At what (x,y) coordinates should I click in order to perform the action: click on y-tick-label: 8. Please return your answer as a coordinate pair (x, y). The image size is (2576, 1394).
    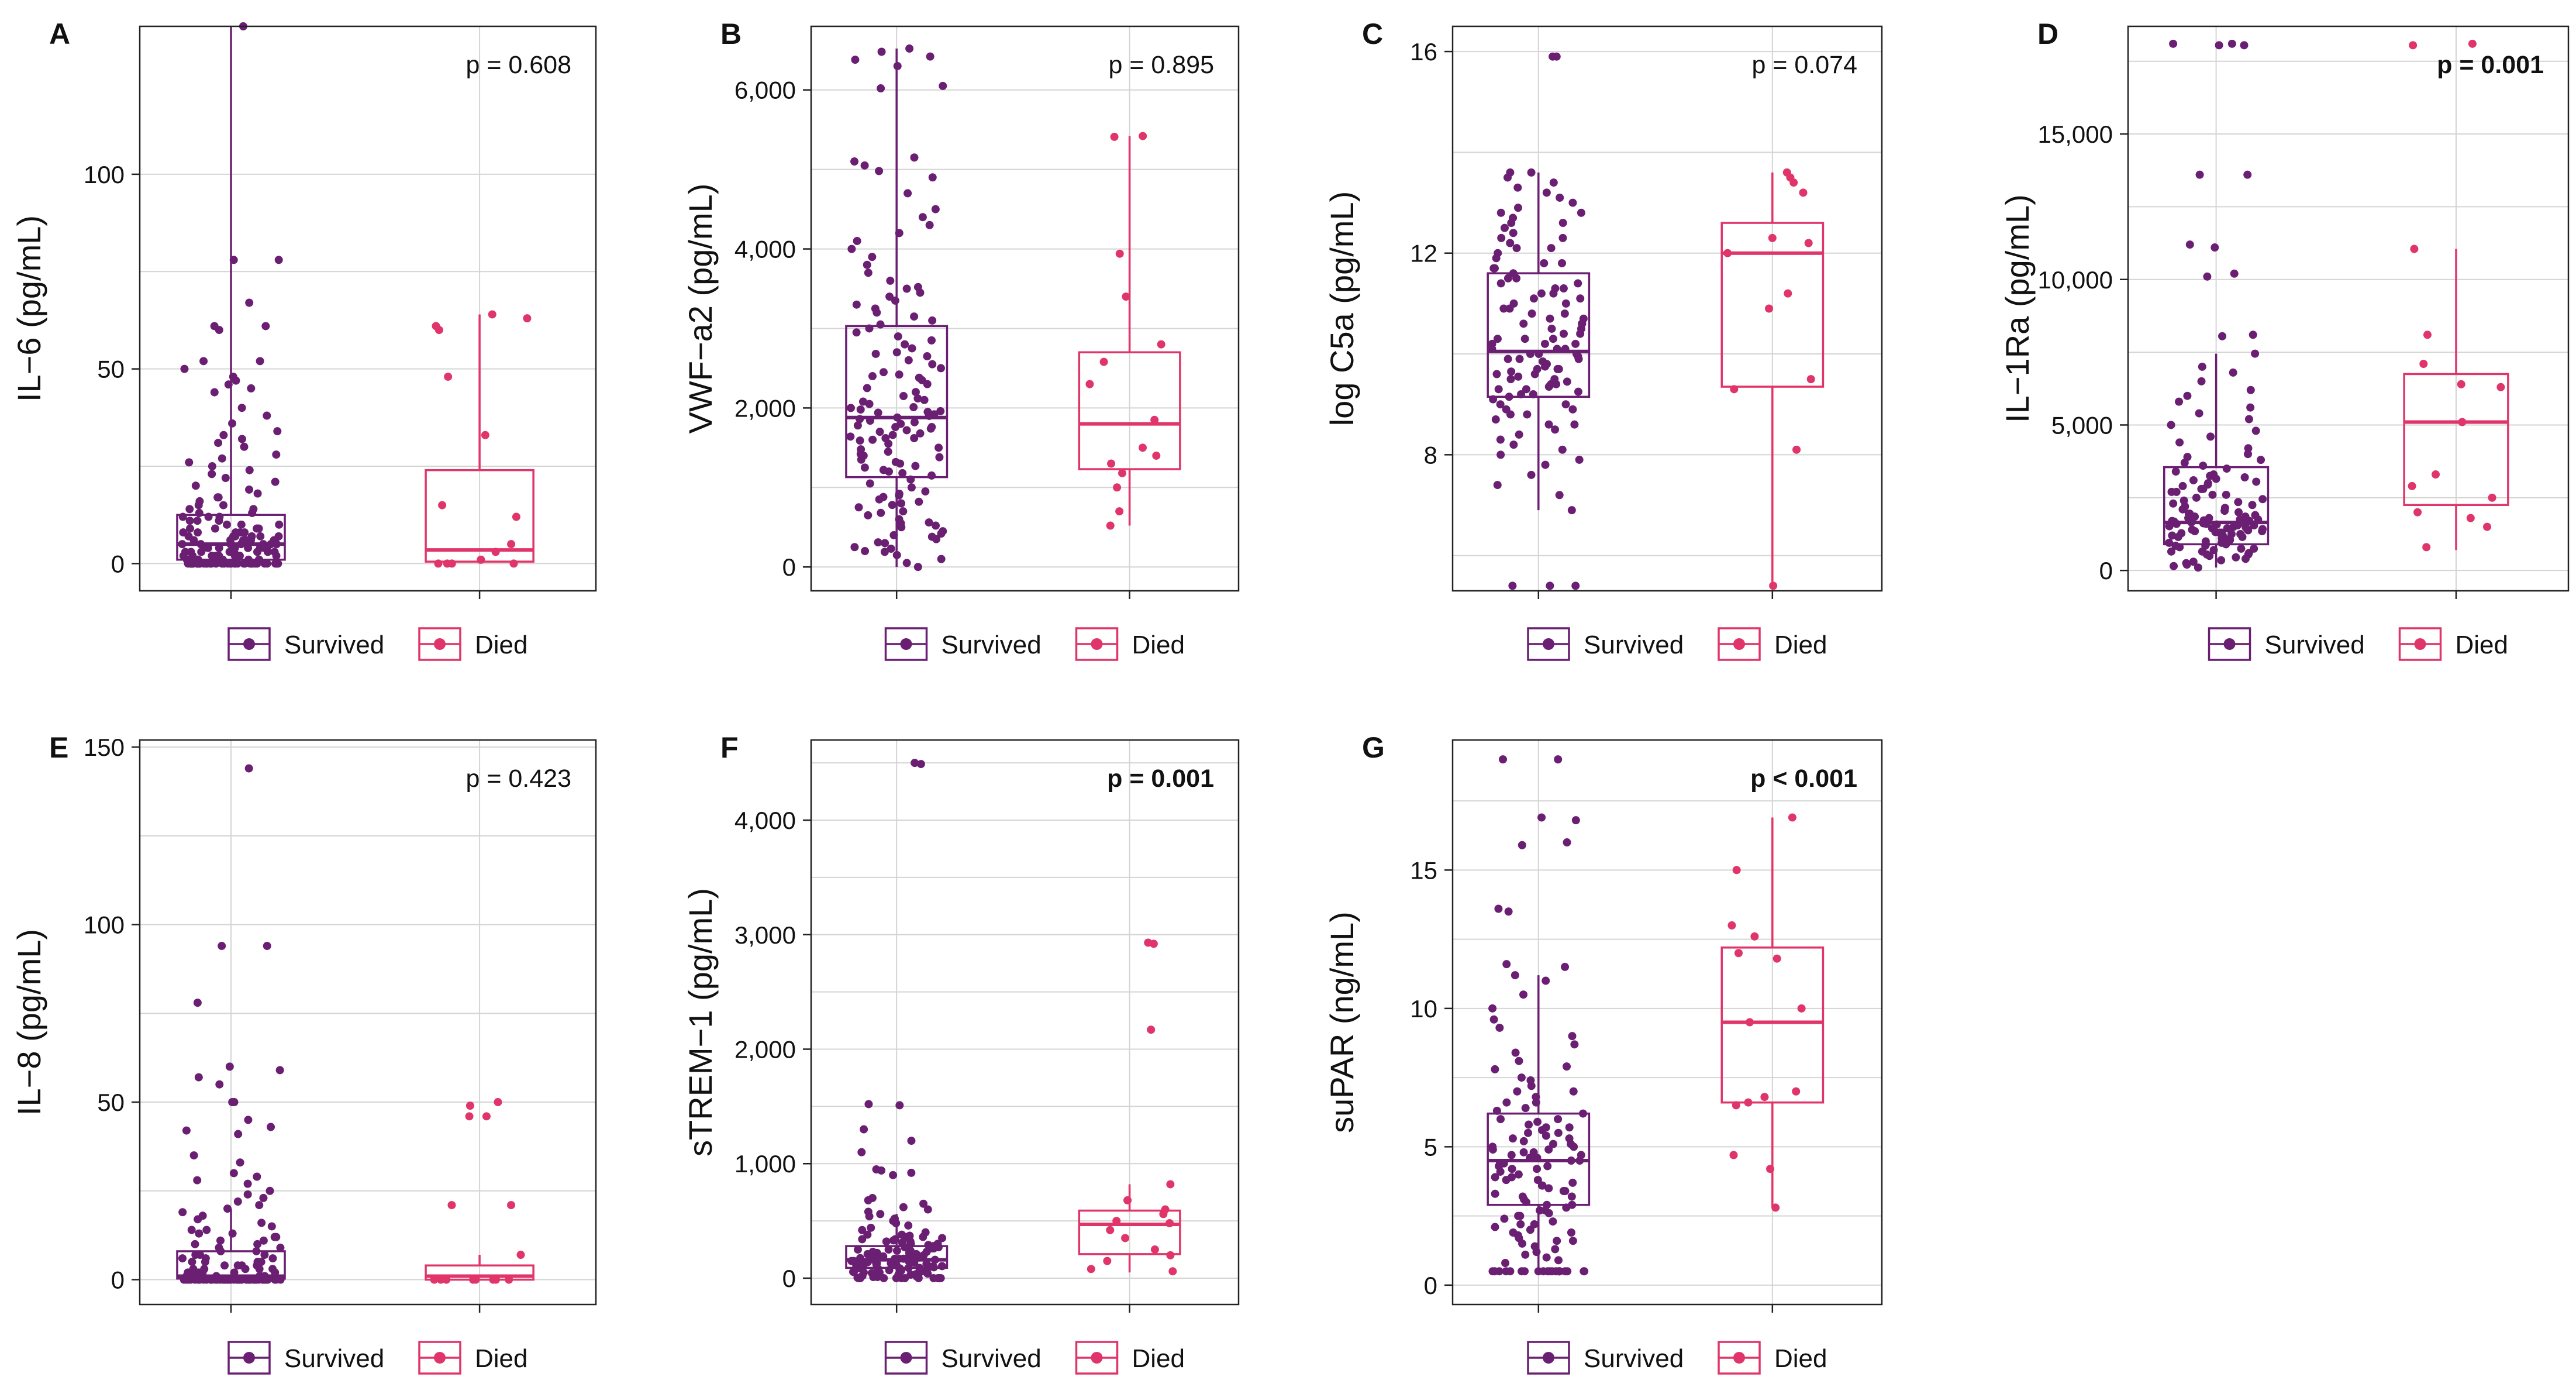
    Looking at the image, I should click on (1431, 455).